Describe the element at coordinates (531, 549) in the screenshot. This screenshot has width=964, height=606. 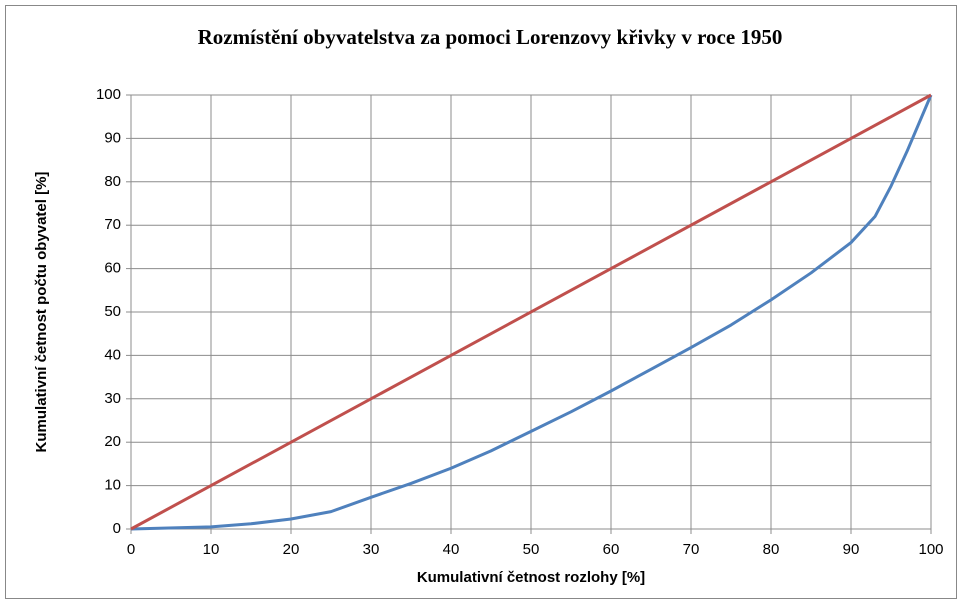
I see `x-tick-label: 50` at that location.